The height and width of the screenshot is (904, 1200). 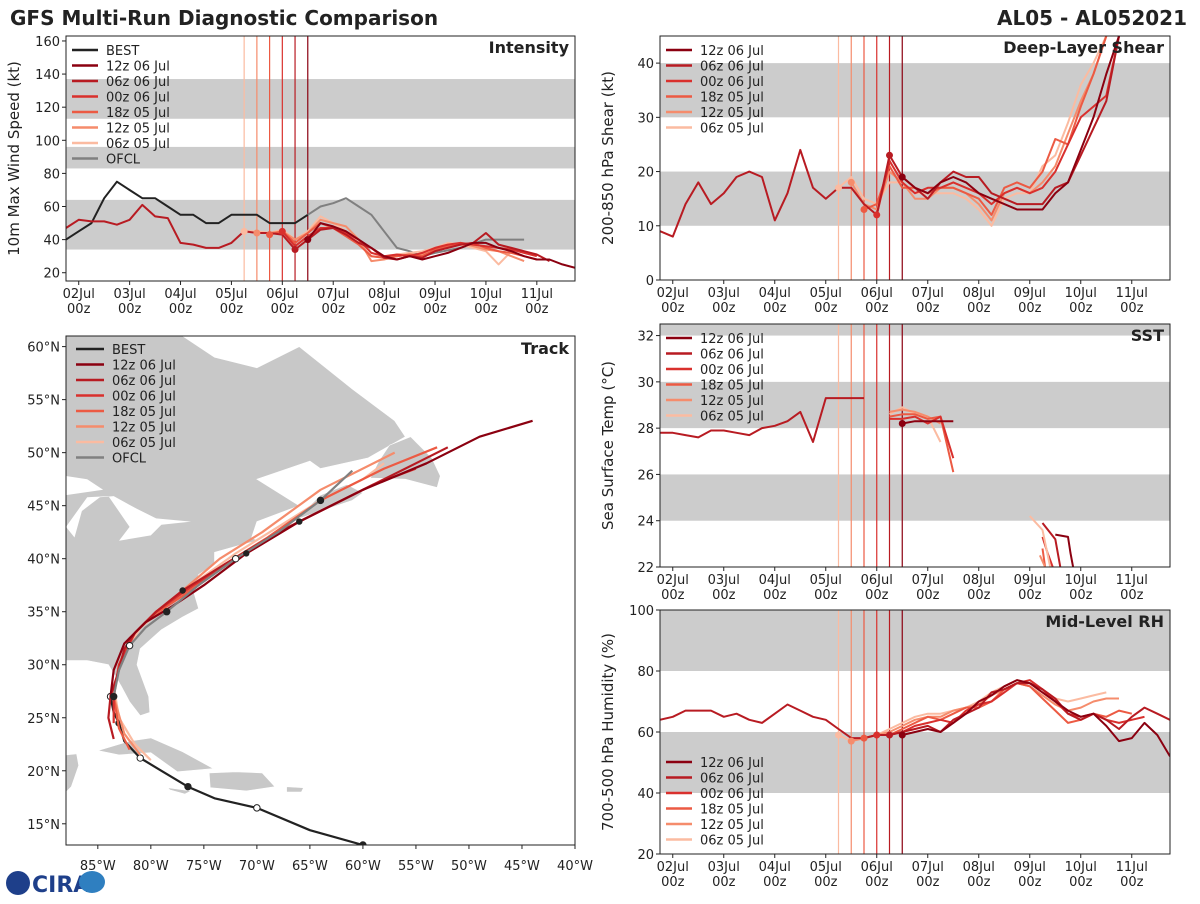 I want to click on shear-plot-area, so click(x=915, y=158).